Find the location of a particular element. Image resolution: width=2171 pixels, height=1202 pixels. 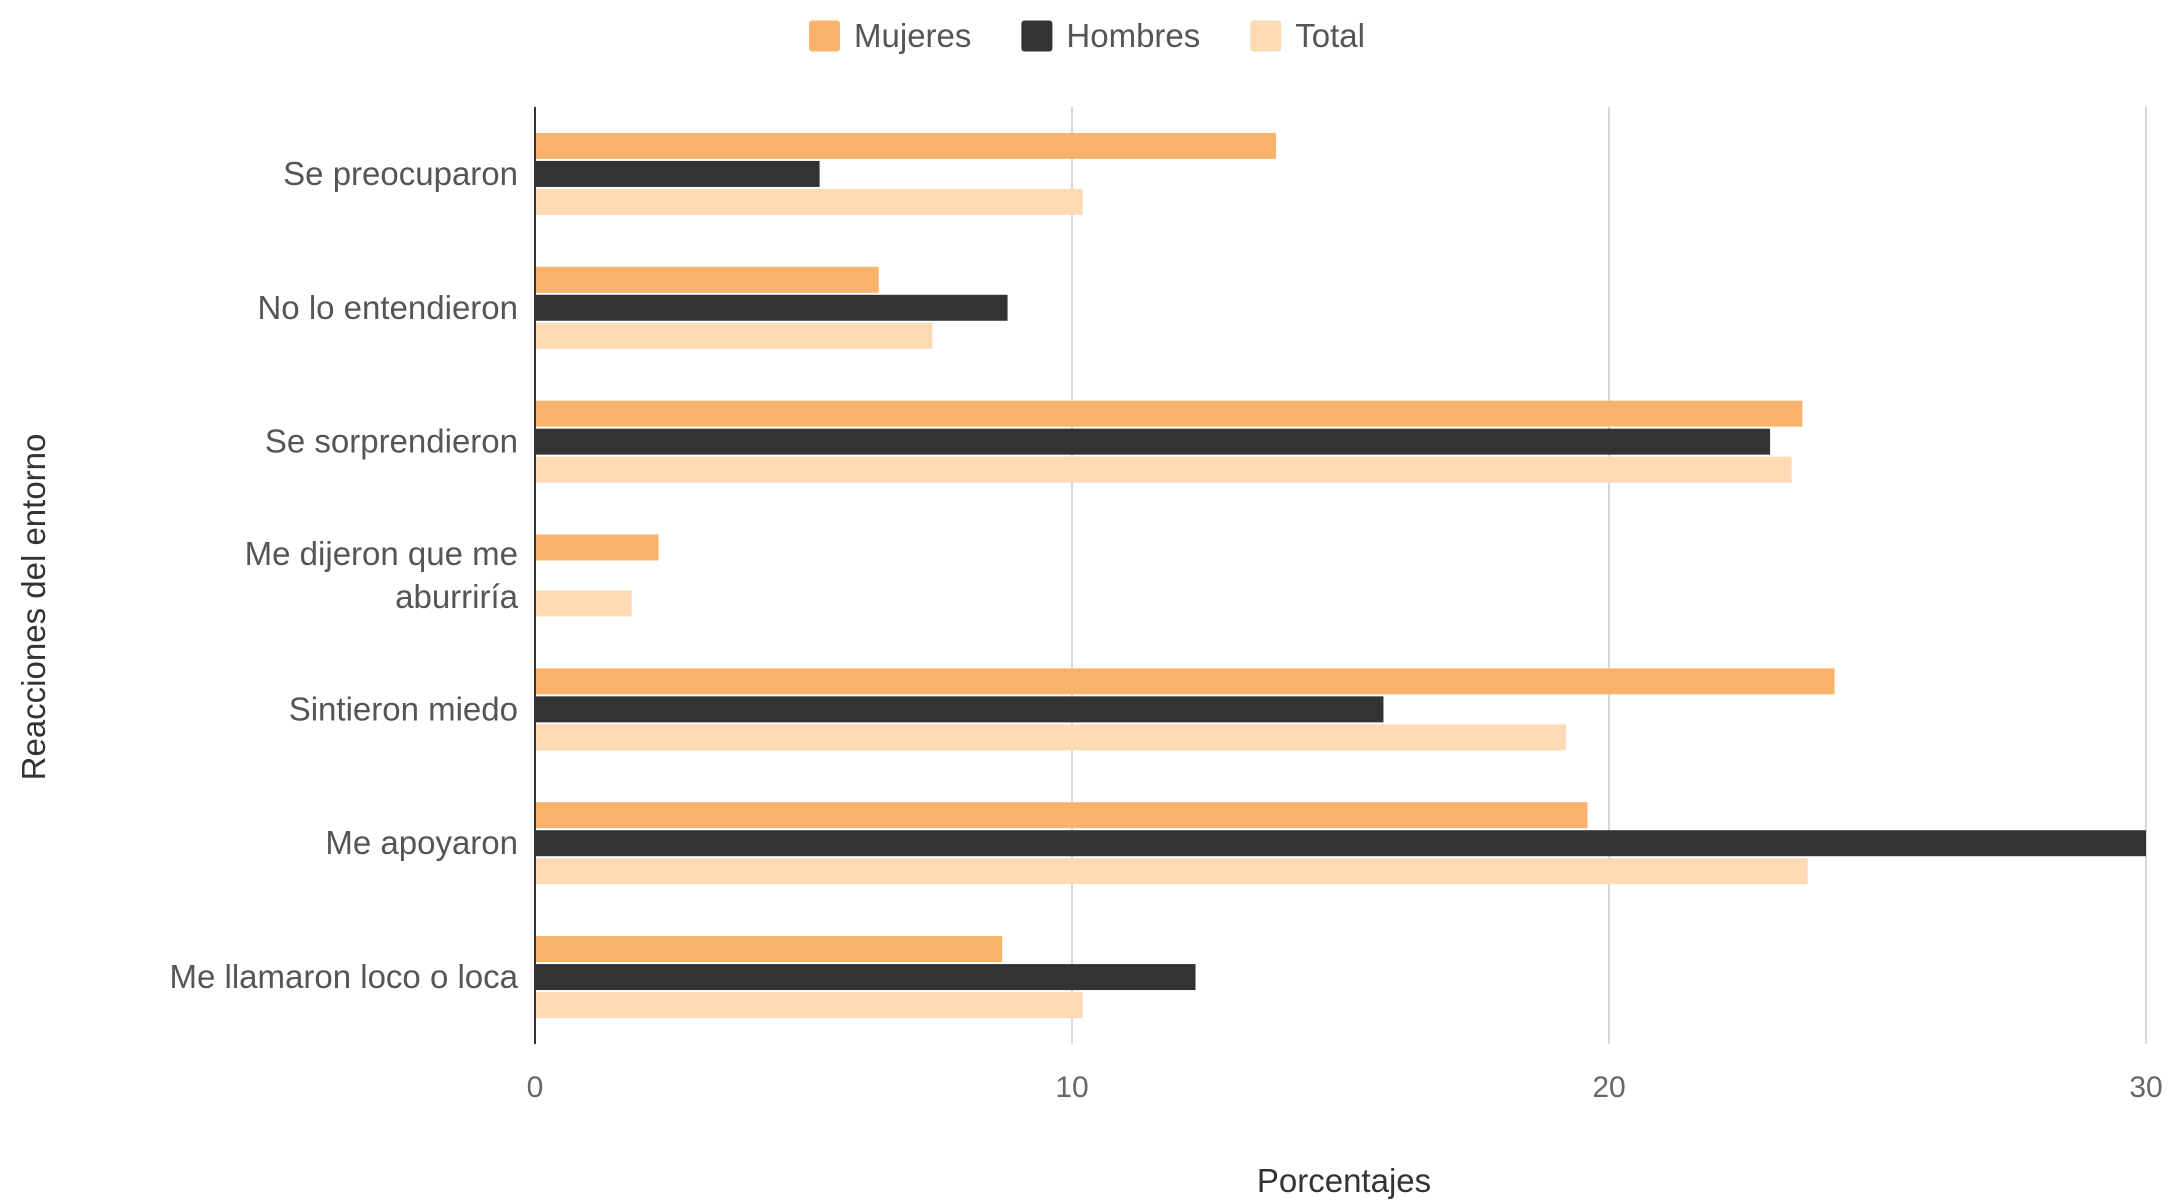

legend: Mujeres Hombres Total is located at coordinates (1087, 35).